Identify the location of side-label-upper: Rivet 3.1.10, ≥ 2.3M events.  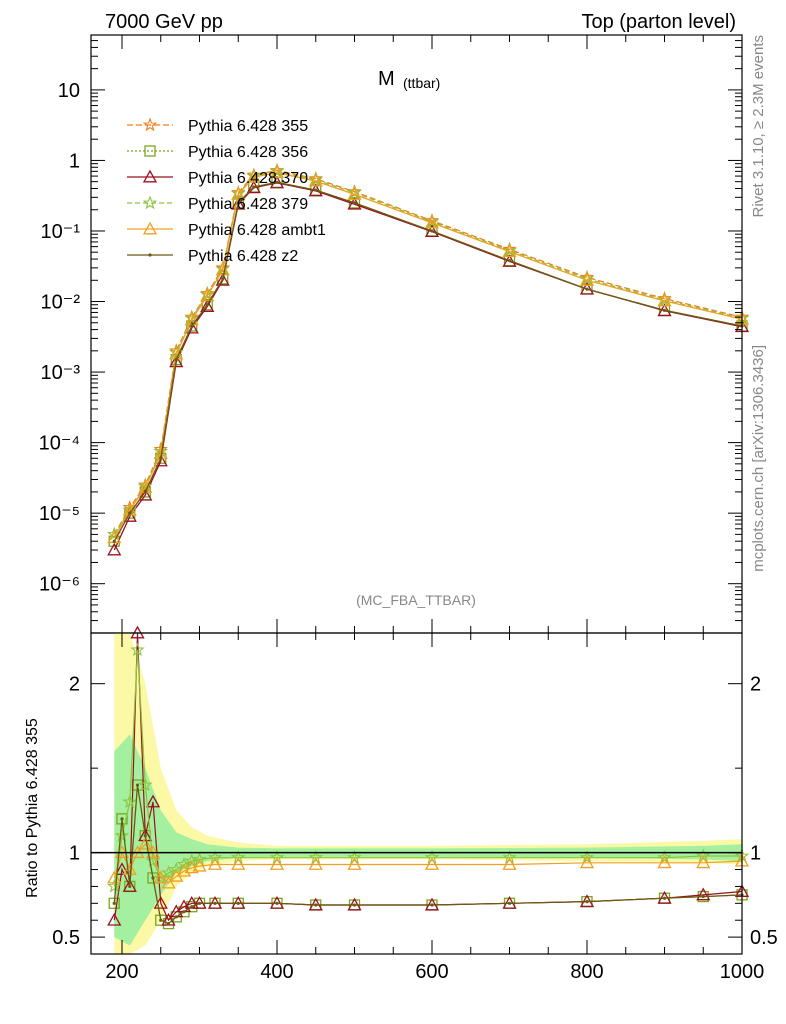
(758, 126).